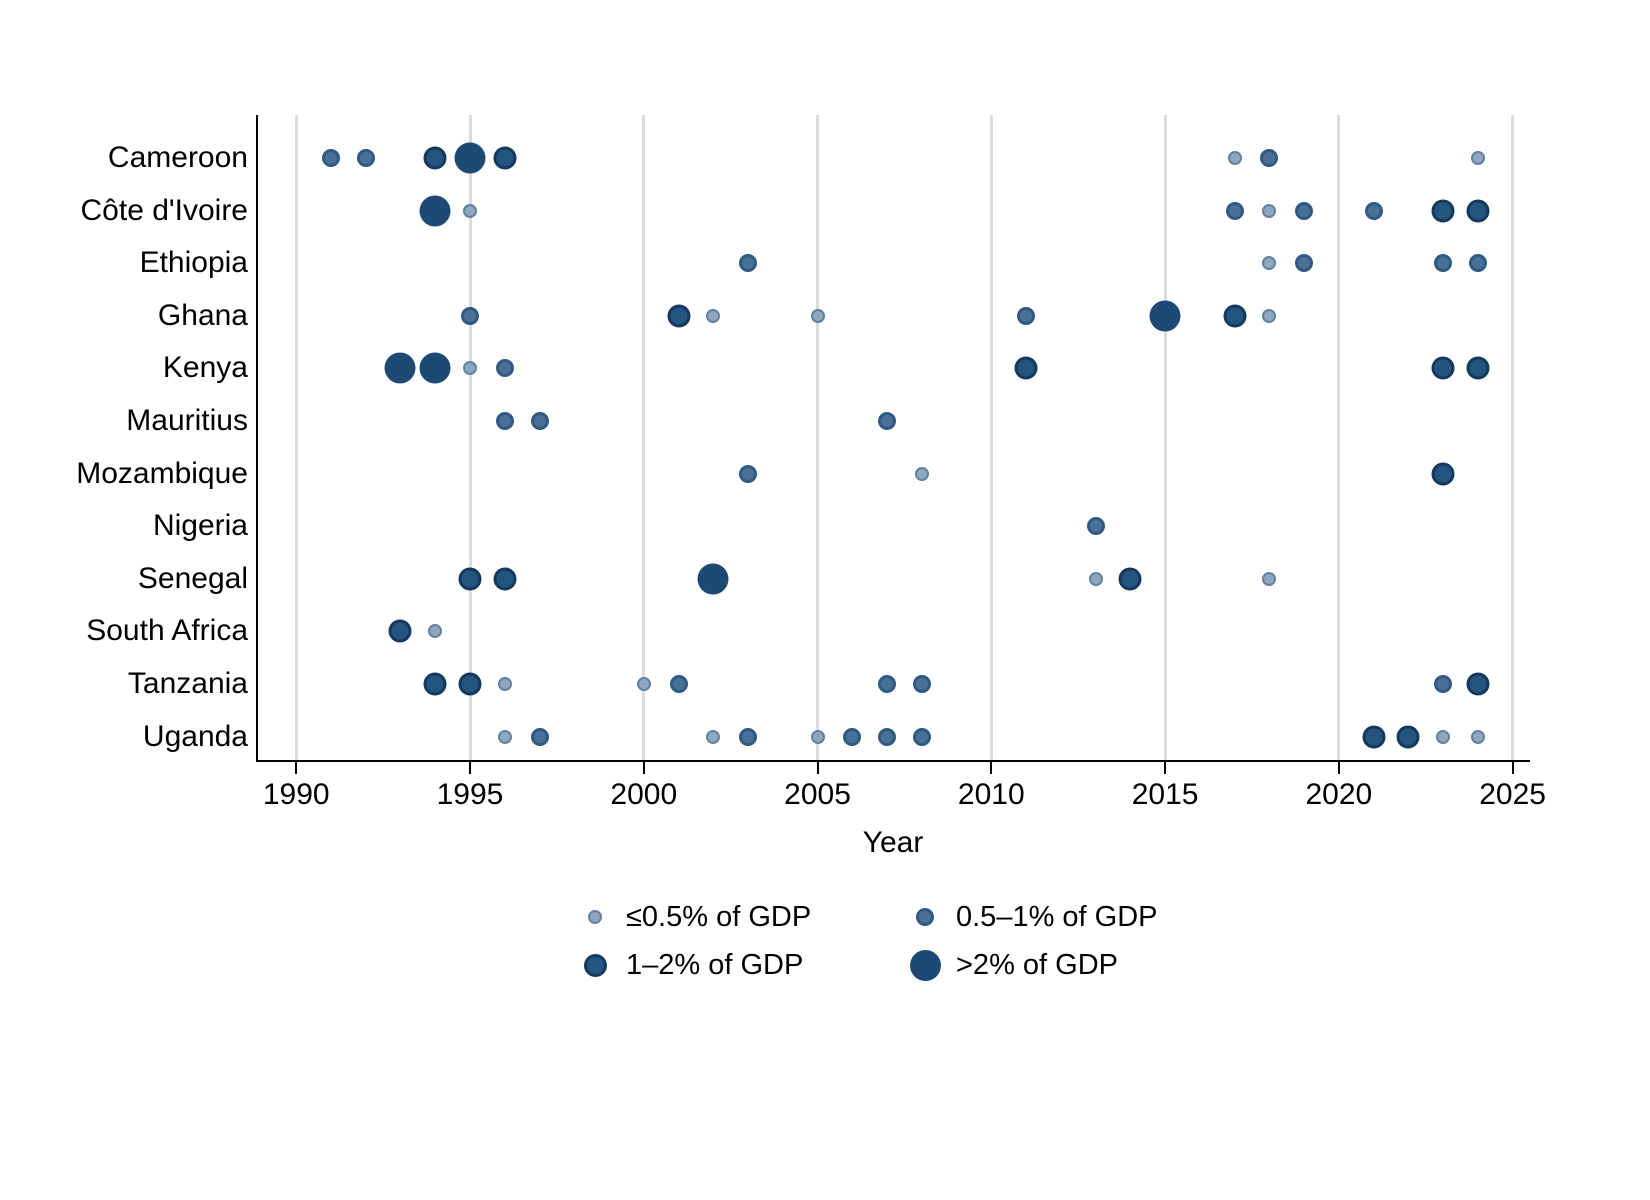  I want to click on gridline-2000, so click(644, 437).